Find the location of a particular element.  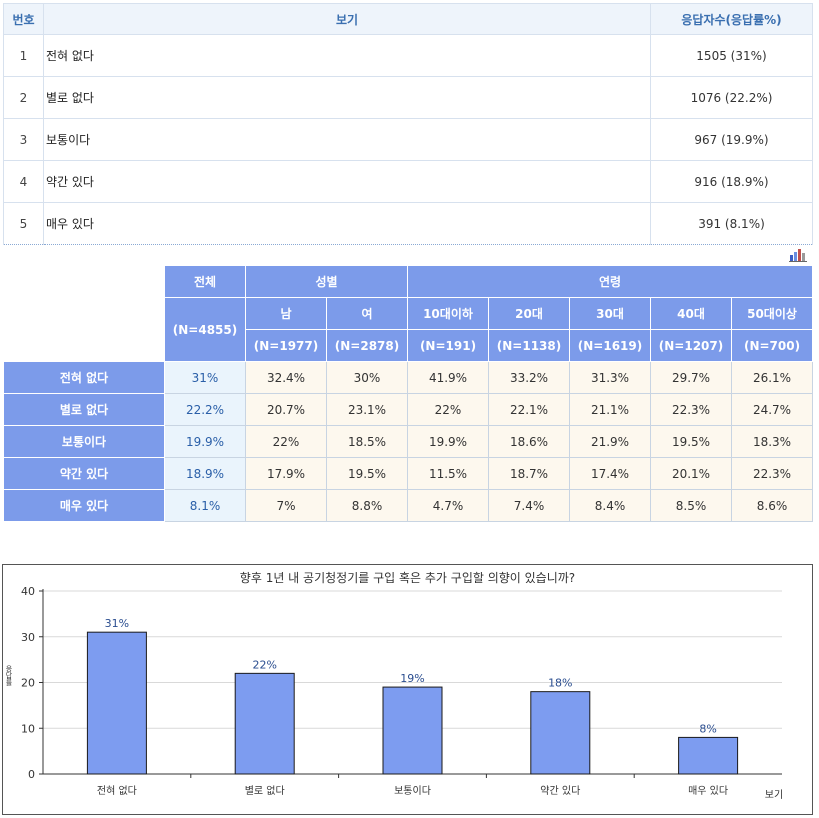

x-tick-label: 보통이다 is located at coordinates (412, 791).